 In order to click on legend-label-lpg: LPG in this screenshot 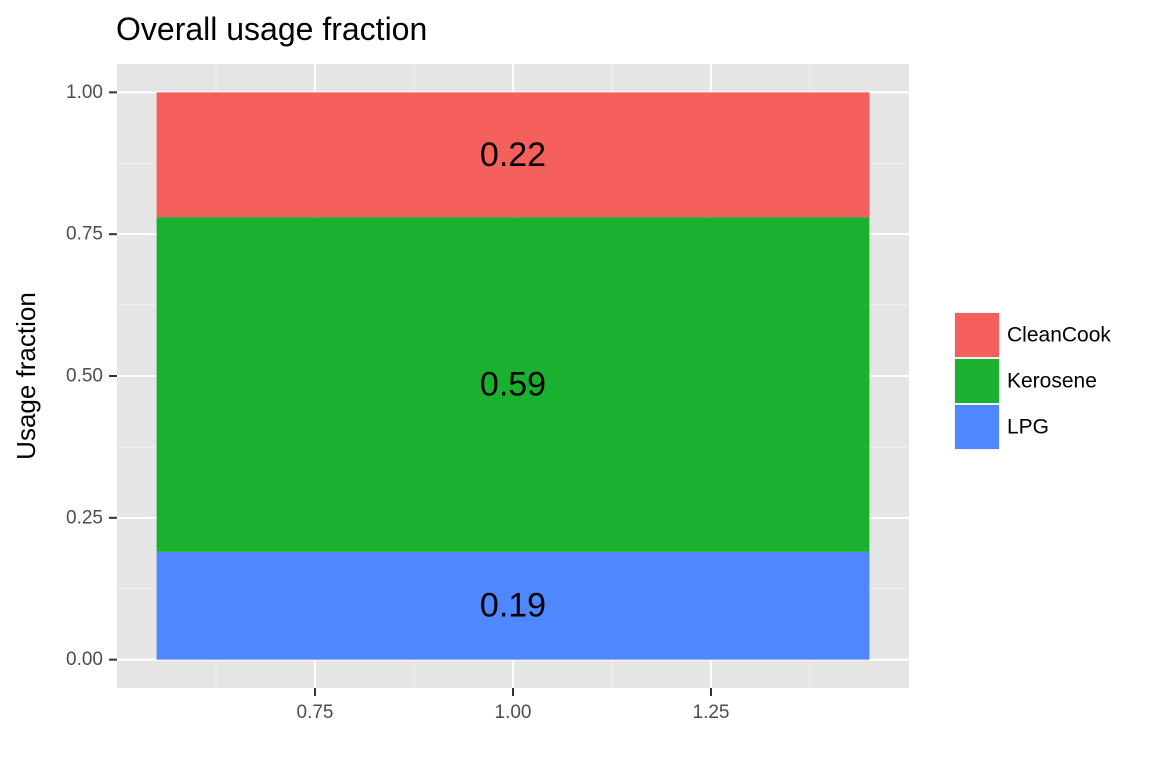, I will do `click(1028, 427)`.